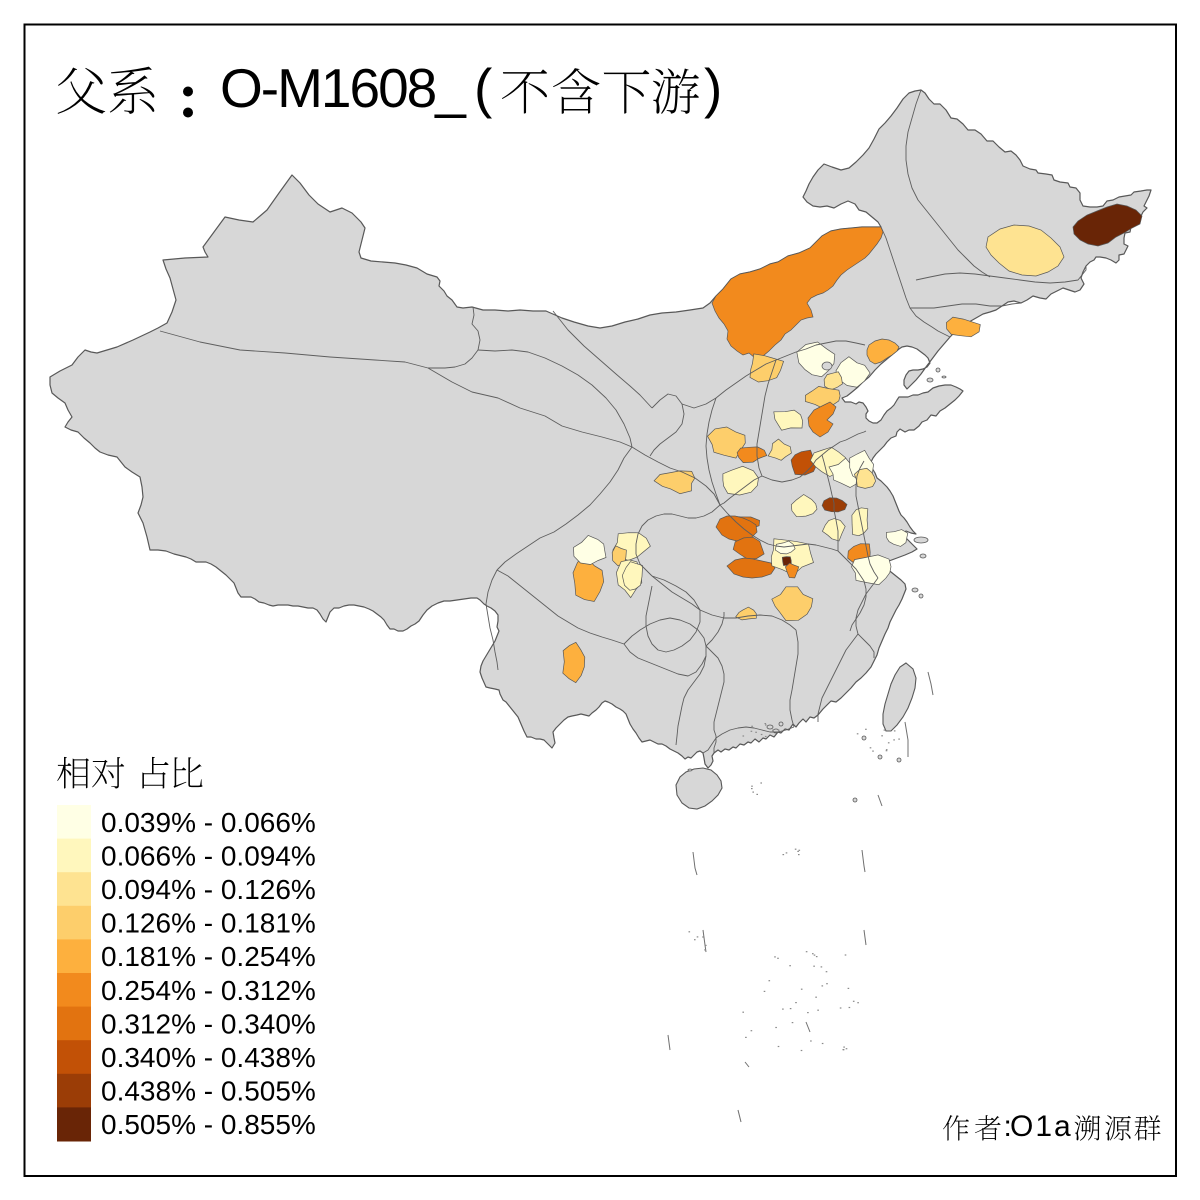  What do you see at coordinates (208, 822) in the screenshot?
I see `svg-text: 0.039% - 0.066%` at bounding box center [208, 822].